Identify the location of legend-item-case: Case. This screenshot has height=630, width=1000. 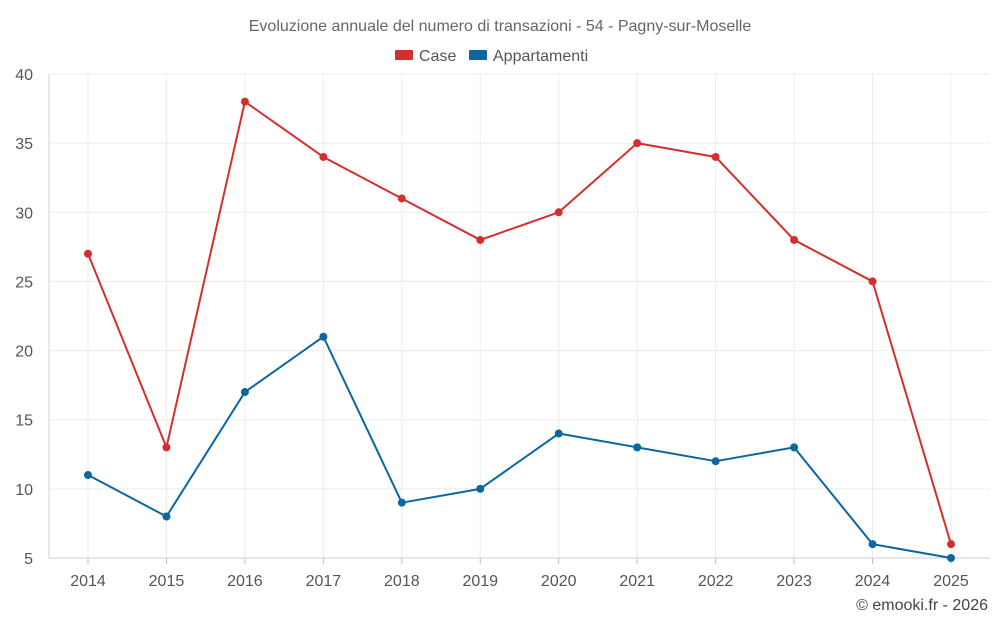
(425, 56).